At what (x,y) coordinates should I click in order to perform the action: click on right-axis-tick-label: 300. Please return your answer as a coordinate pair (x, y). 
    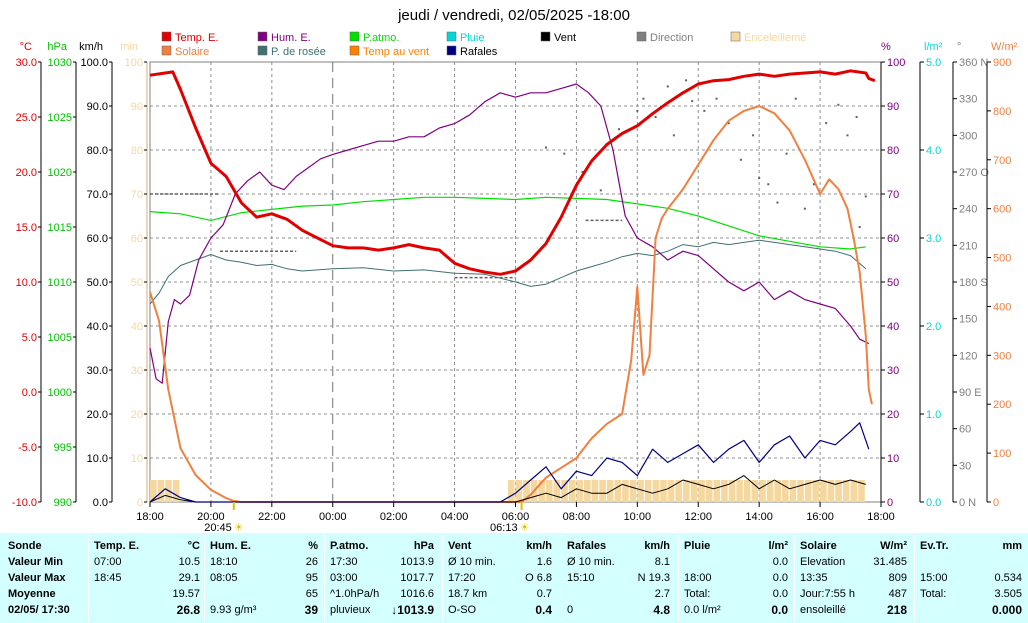
    Looking at the image, I should click on (968, 136).